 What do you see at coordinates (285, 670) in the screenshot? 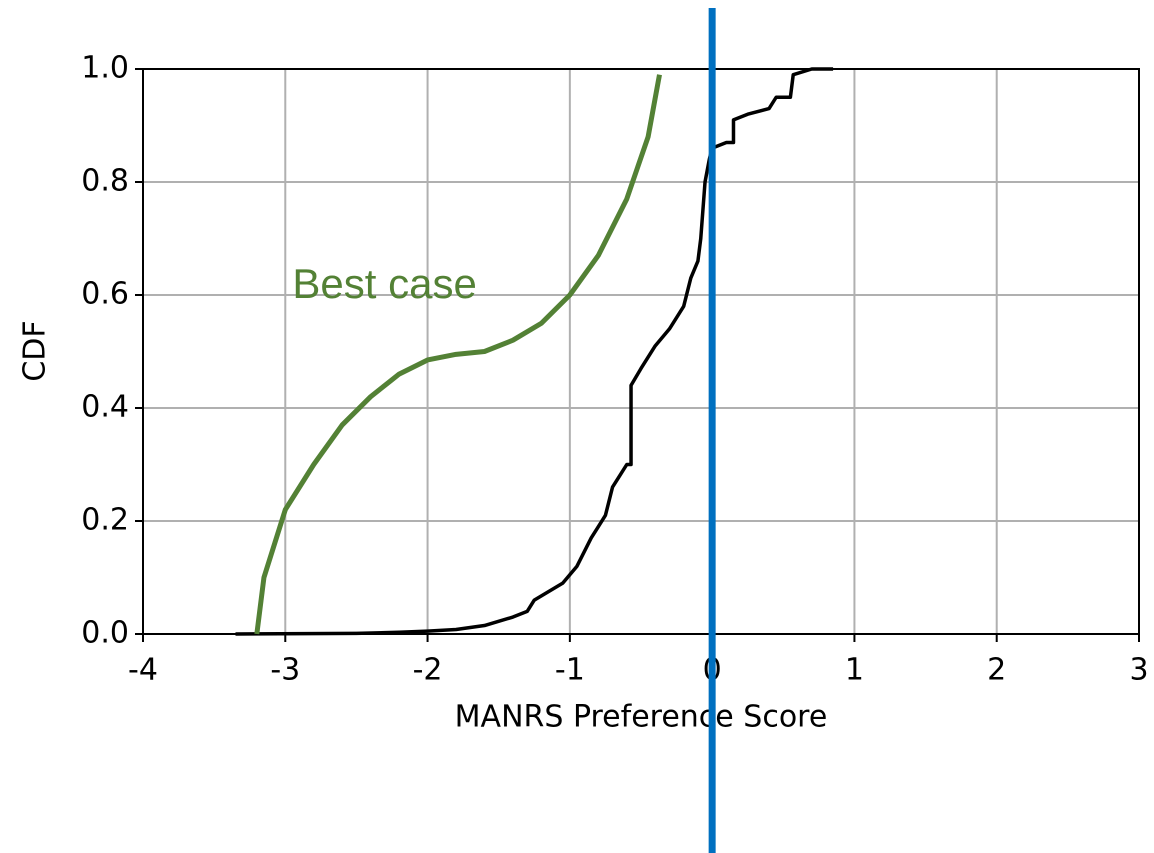
I see `x-tick-label: -3` at bounding box center [285, 670].